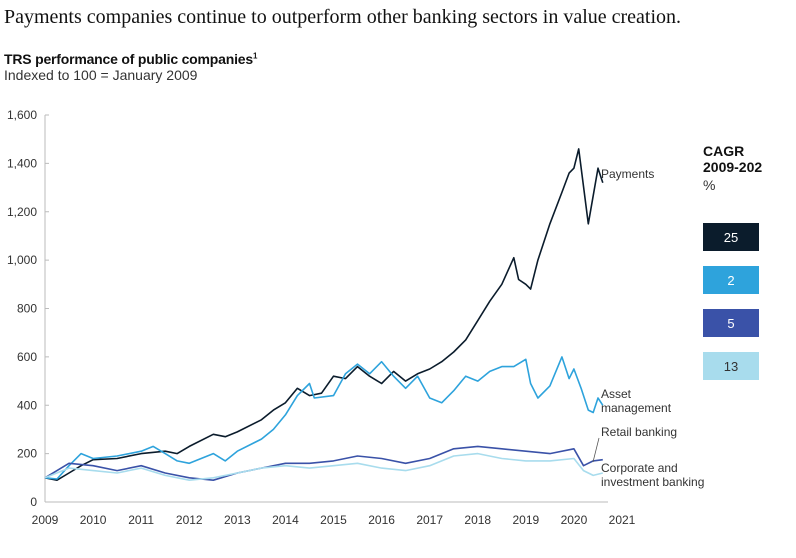  Describe the element at coordinates (616, 394) in the screenshot. I see `series-label: Asset` at that location.